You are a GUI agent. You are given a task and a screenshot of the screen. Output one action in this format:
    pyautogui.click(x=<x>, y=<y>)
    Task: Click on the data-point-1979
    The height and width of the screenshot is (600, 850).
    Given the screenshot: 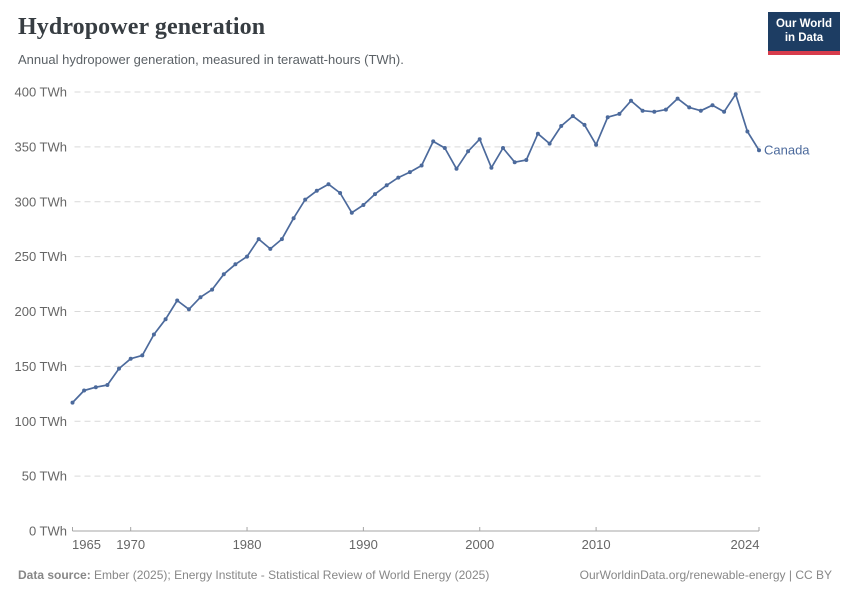 What is the action you would take?
    pyautogui.click(x=235, y=264)
    